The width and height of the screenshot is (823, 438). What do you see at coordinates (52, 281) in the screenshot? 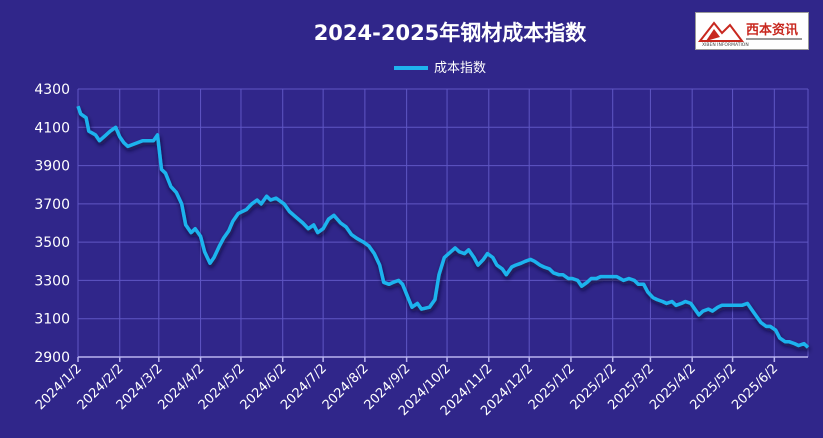
I see `y-tick-label: 3300` at bounding box center [52, 281].